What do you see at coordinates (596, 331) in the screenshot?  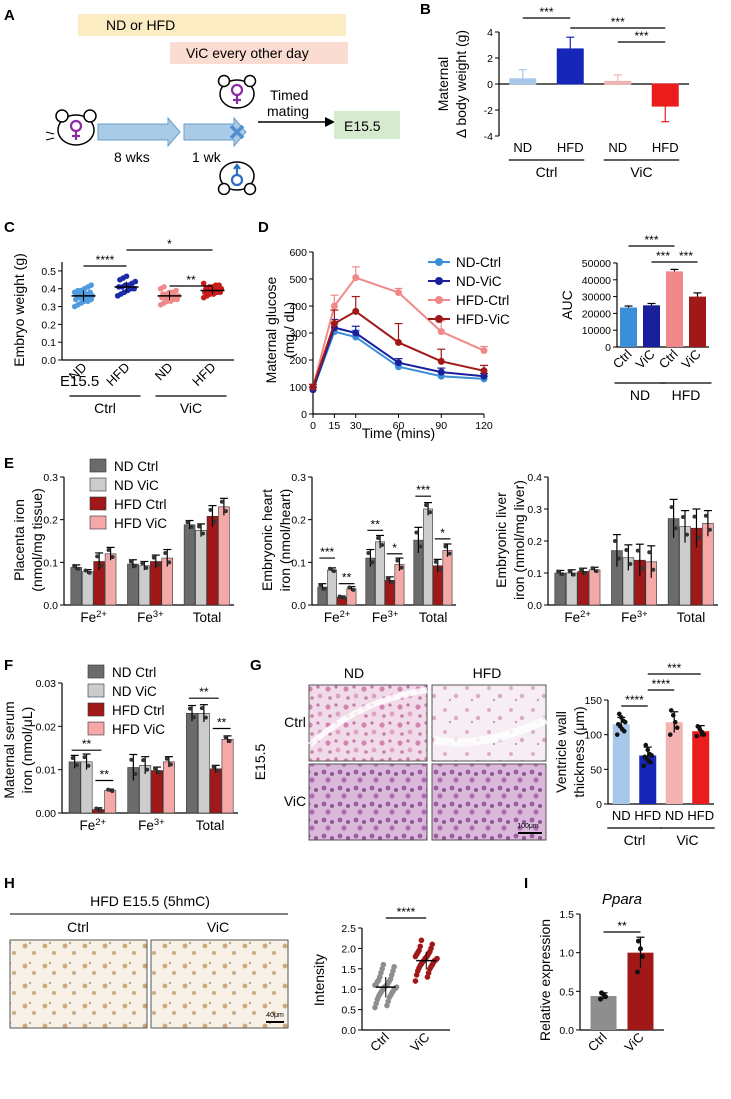 I see `auc-y-tick-label: 10000` at bounding box center [596, 331].